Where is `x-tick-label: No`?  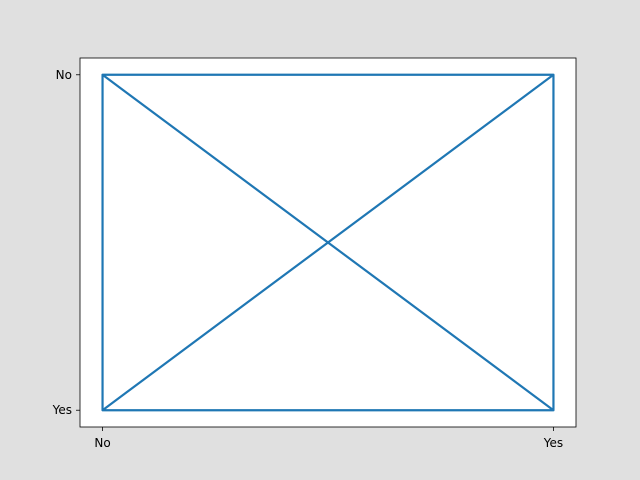 x-tick-label: No is located at coordinates (102, 443).